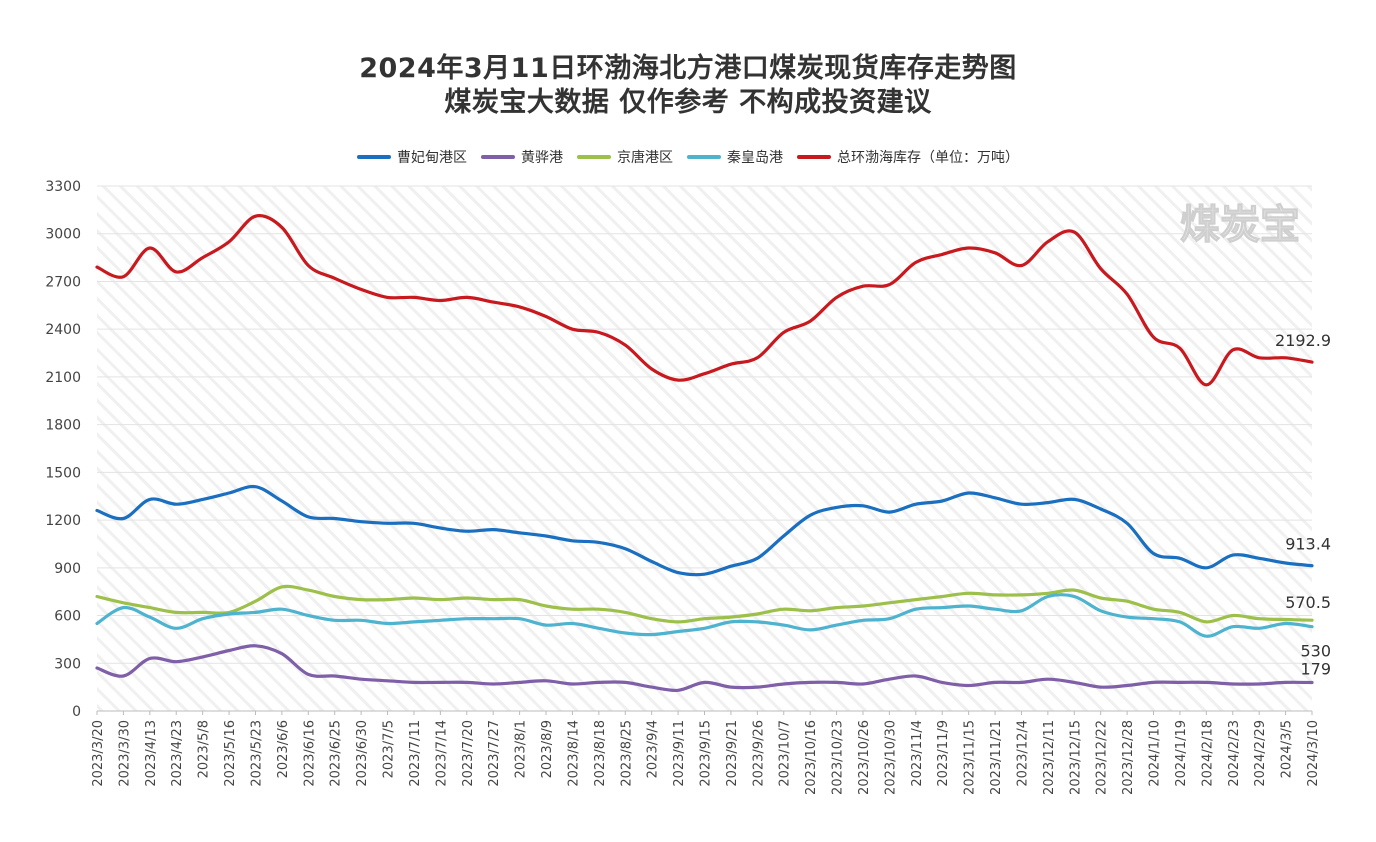 The height and width of the screenshot is (842, 1376). I want to click on y-tick-label: 2700, so click(63, 282).